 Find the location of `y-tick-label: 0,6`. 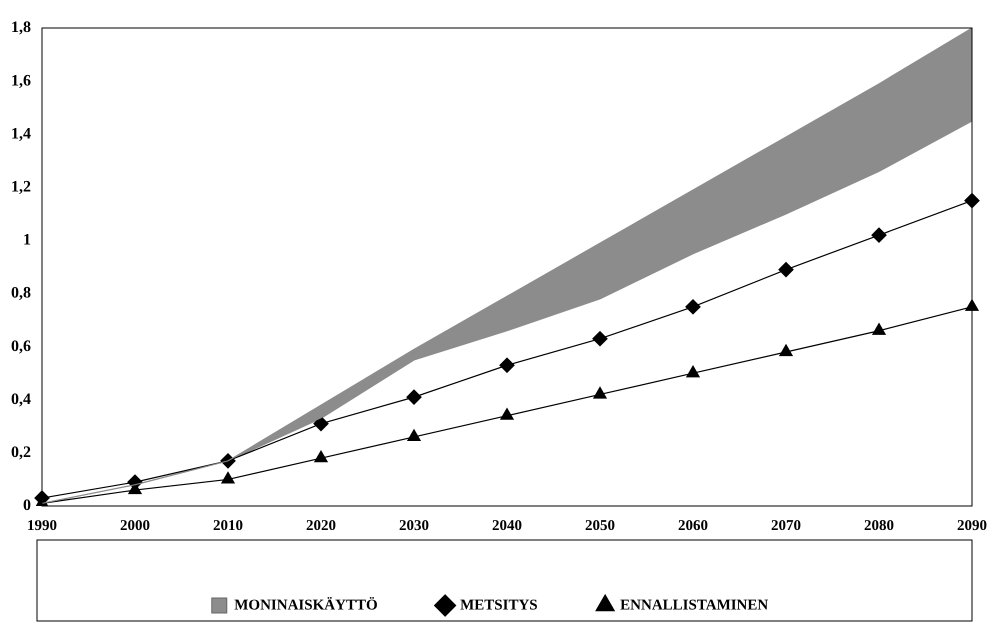

y-tick-label: 0,6 is located at coordinates (21, 346).